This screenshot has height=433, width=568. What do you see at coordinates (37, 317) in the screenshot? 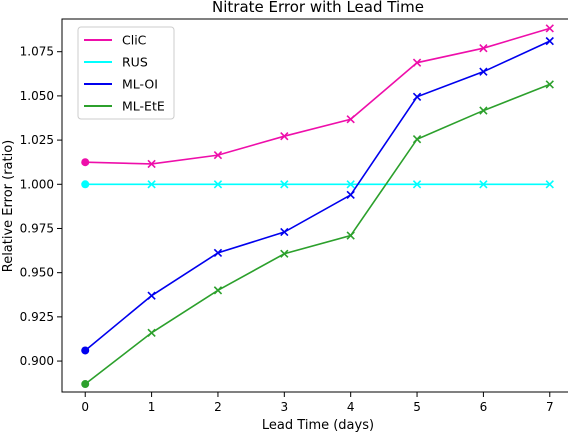
I see `y-tick-label: 0.925` at bounding box center [37, 317].